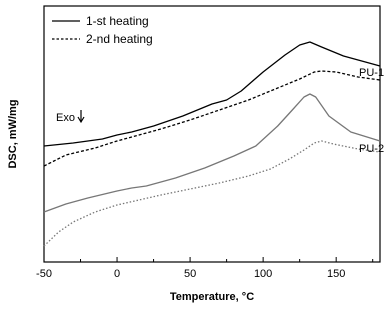  I want to click on x-tick-label: -50, so click(44, 274).